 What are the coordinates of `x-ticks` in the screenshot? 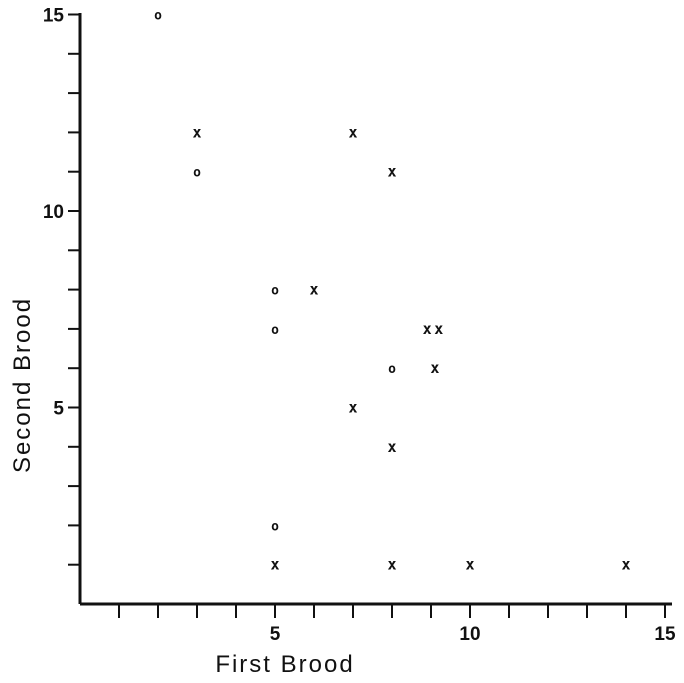 It's located at (392, 611).